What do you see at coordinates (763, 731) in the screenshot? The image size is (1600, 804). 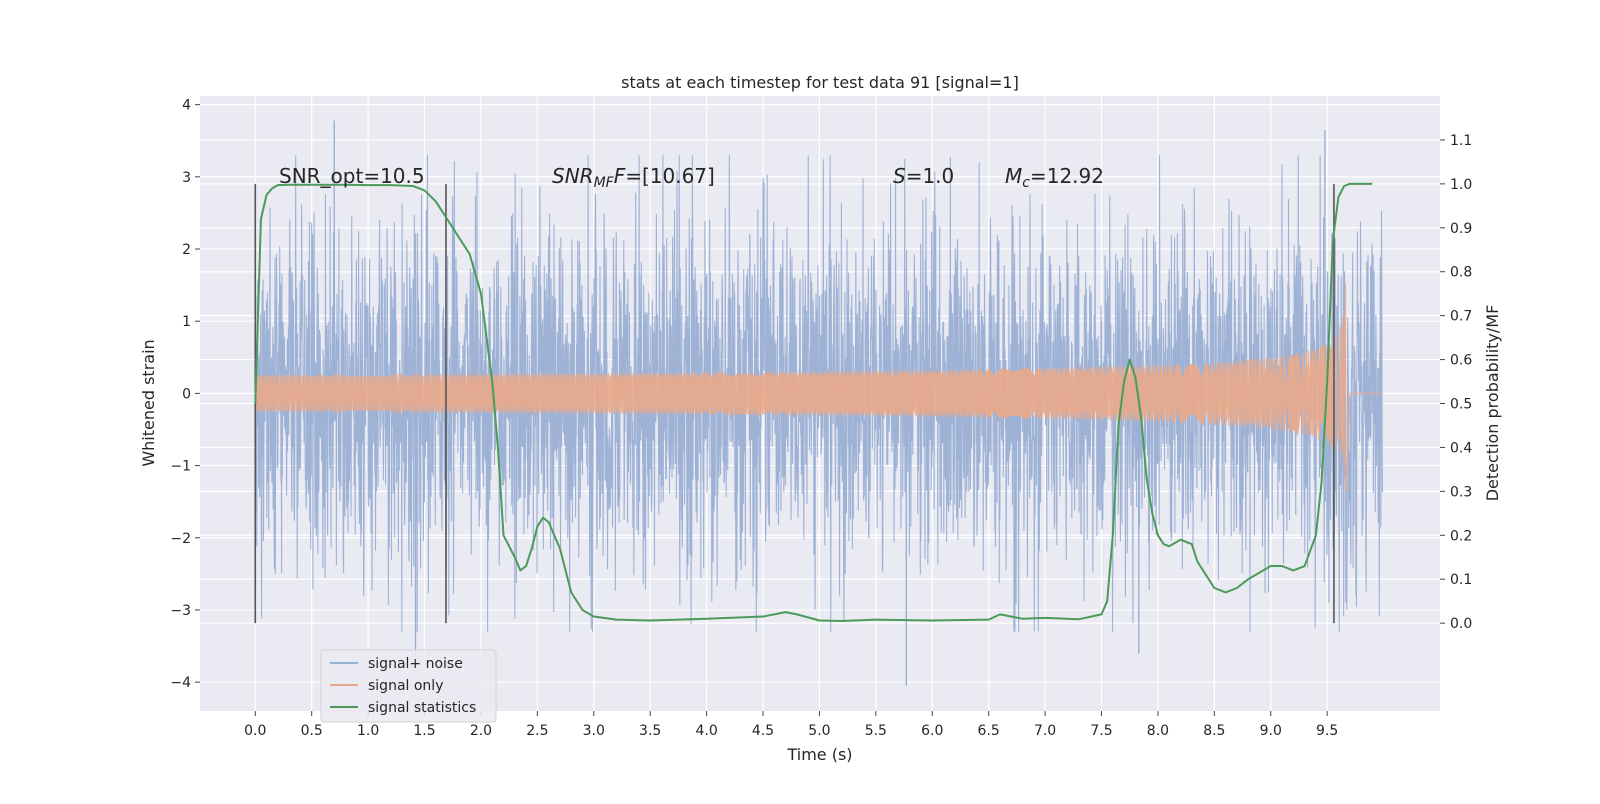 I see `x-tick-label: 4.5` at bounding box center [763, 731].